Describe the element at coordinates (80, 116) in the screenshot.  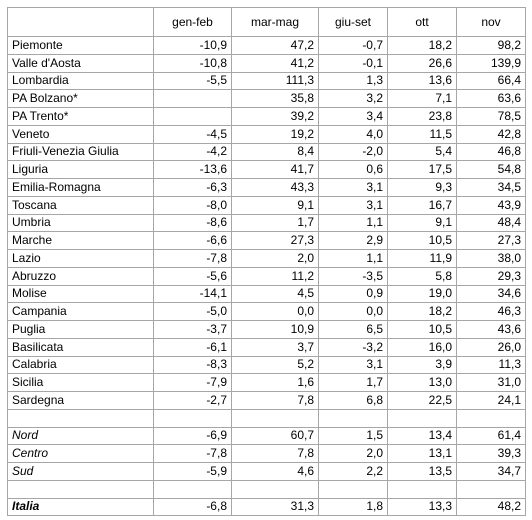
I see `row-label: PA Trento*` at that location.